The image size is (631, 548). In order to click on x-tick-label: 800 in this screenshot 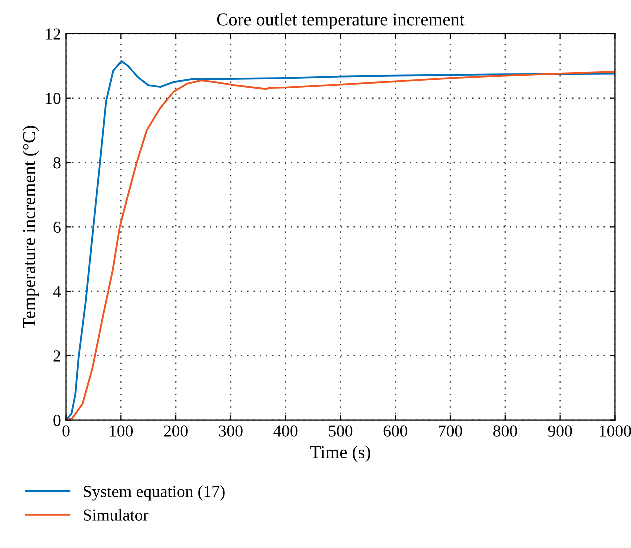, I will do `click(506, 431)`.